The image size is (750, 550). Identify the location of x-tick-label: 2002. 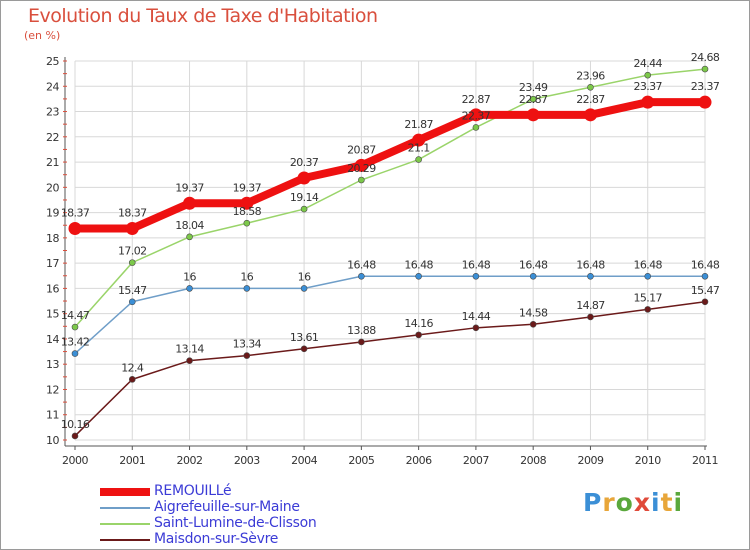
(190, 460).